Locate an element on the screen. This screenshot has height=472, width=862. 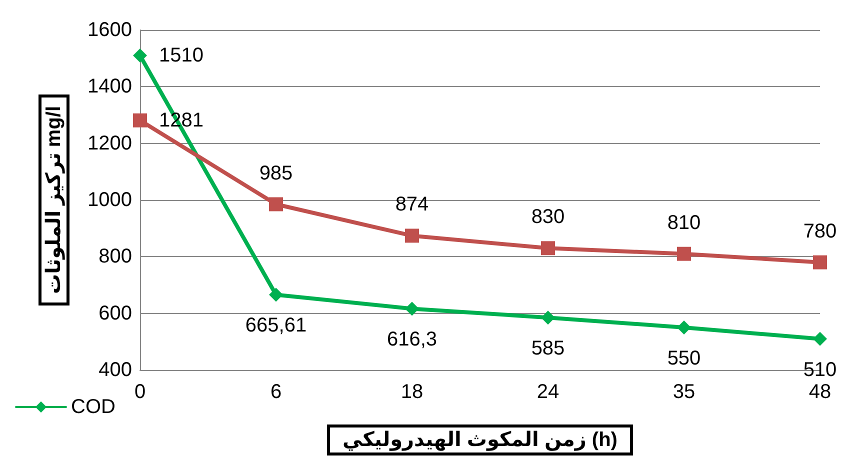
y-axis-title: تركيز الملوثات mg/l is located at coordinates (54, 200).